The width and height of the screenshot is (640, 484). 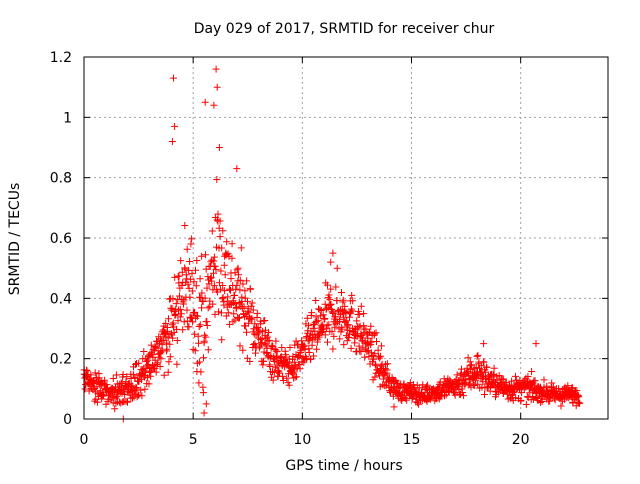 What do you see at coordinates (67, 118) in the screenshot?
I see `y-tick-label: 1` at bounding box center [67, 118].